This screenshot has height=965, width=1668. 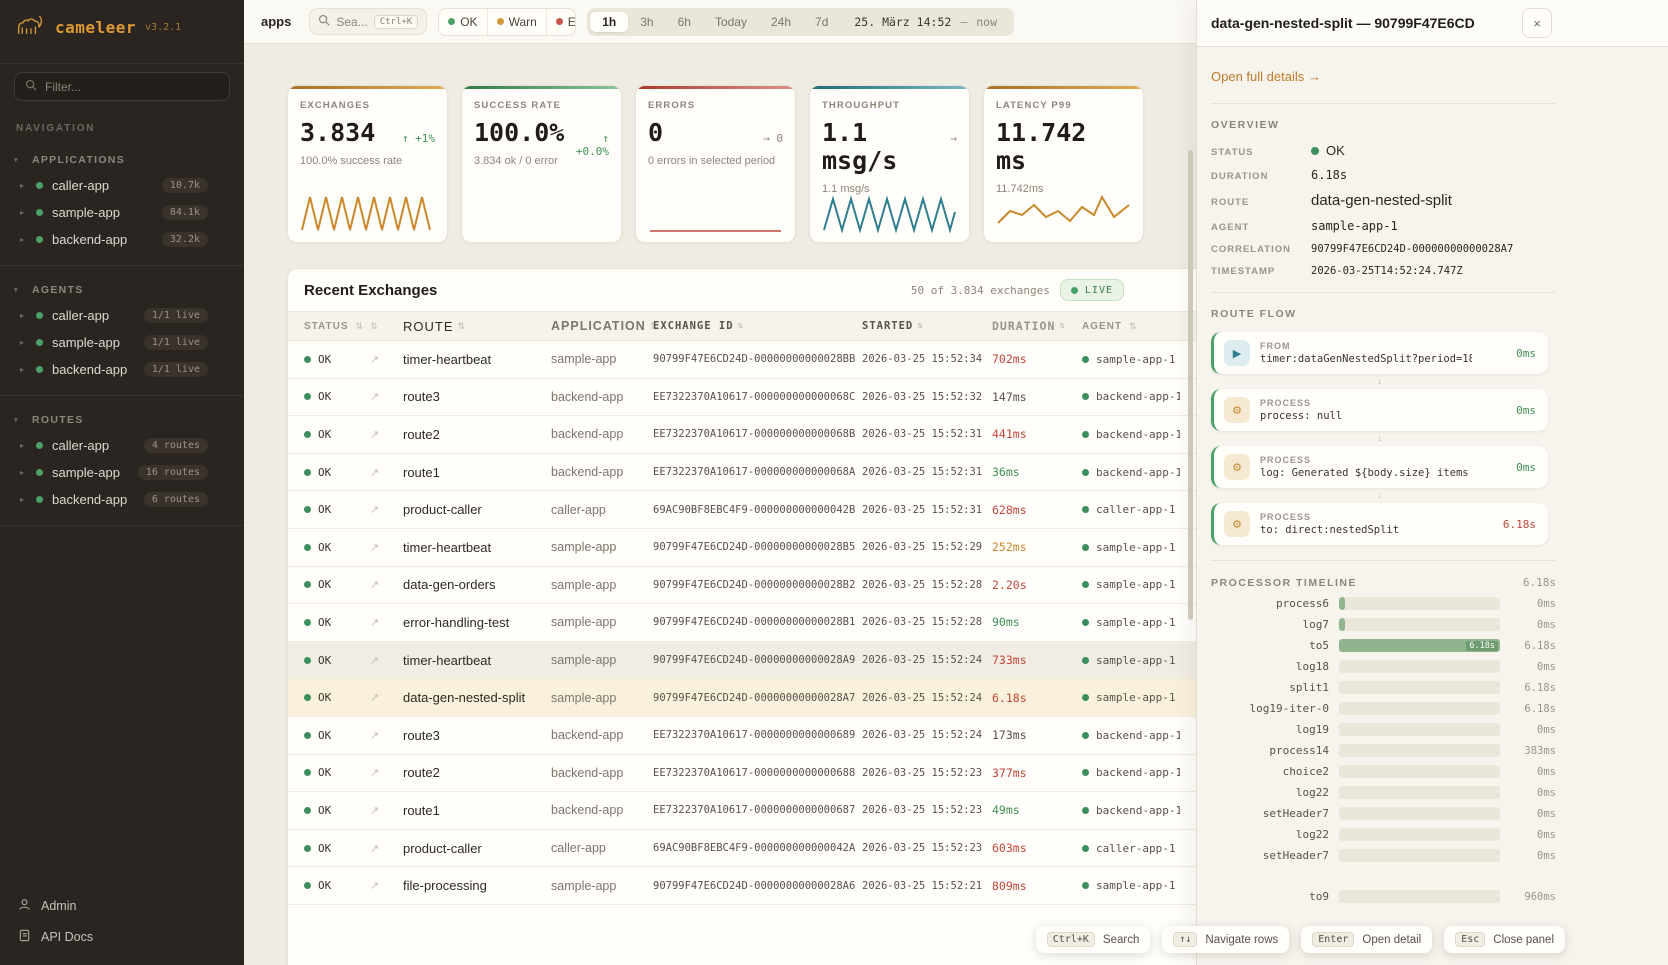 I want to click on api-docs-icon, so click(x=24, y=937).